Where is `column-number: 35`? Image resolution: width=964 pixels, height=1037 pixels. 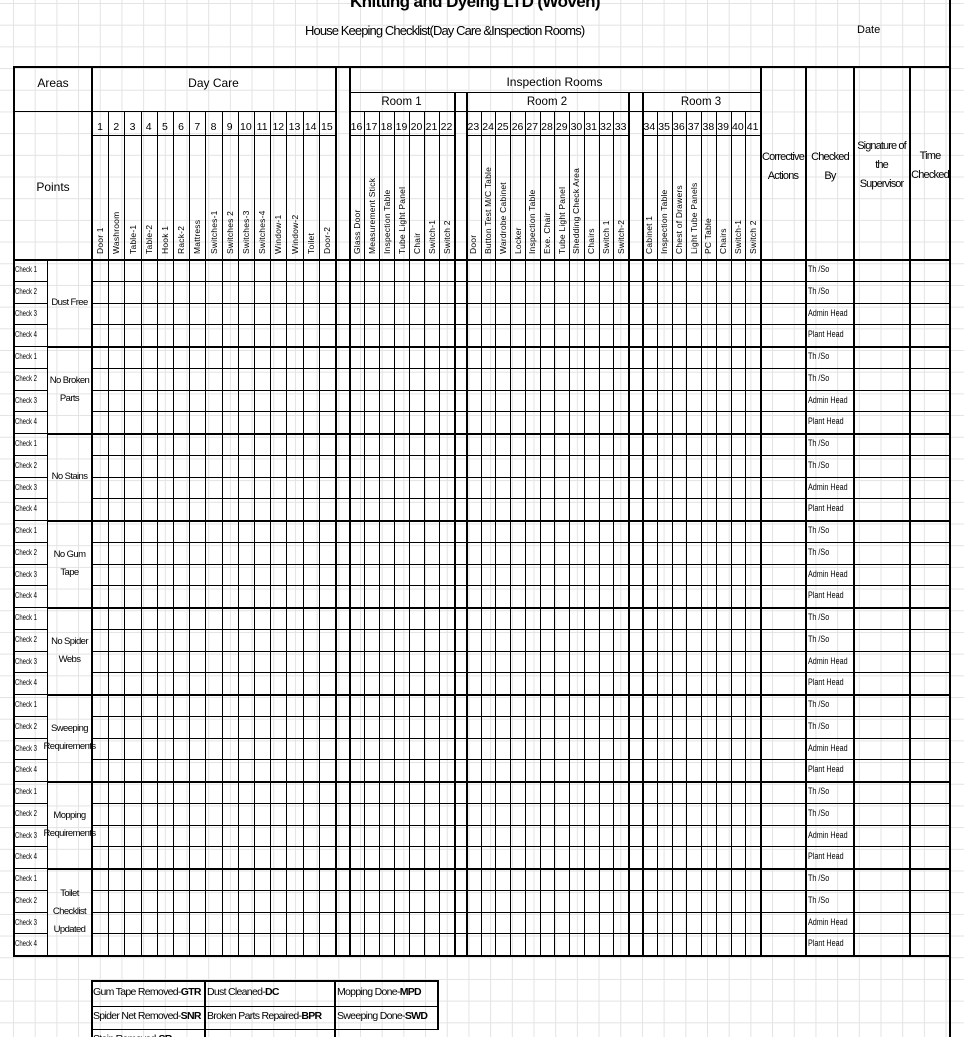
column-number: 35 is located at coordinates (664, 127).